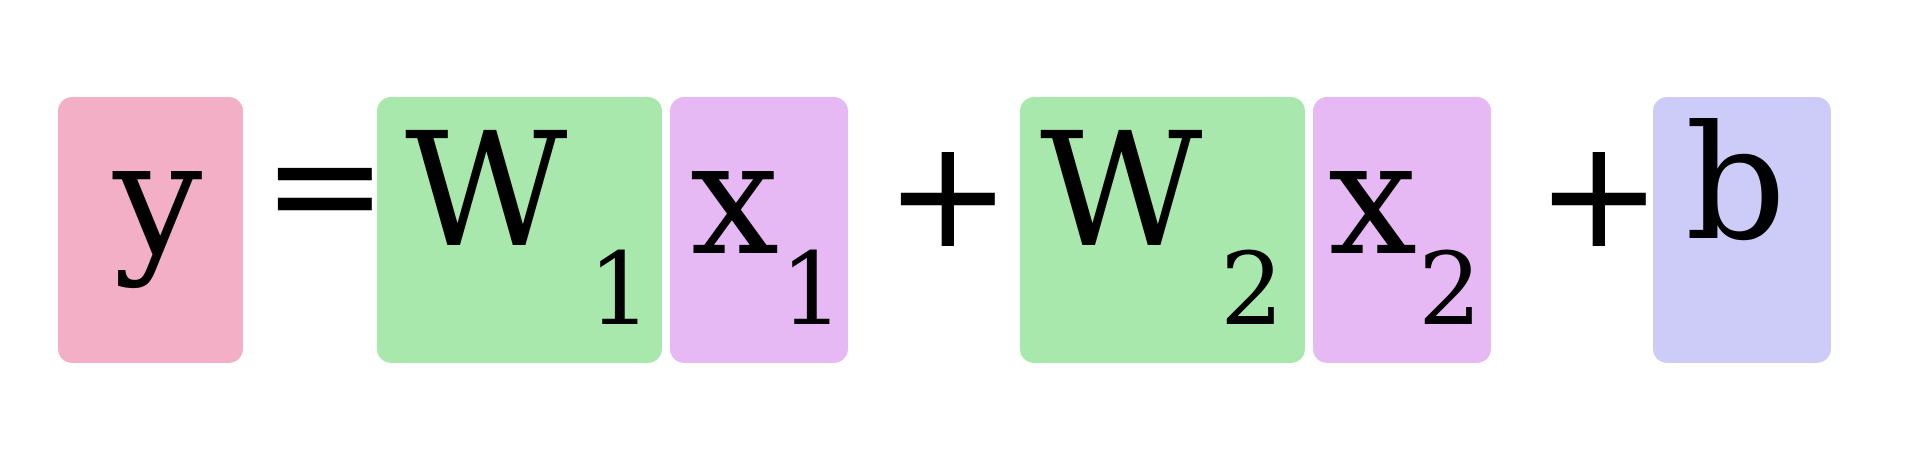 This screenshot has width=1920, height=473. I want to click on equals-sign: =, so click(325, 185).